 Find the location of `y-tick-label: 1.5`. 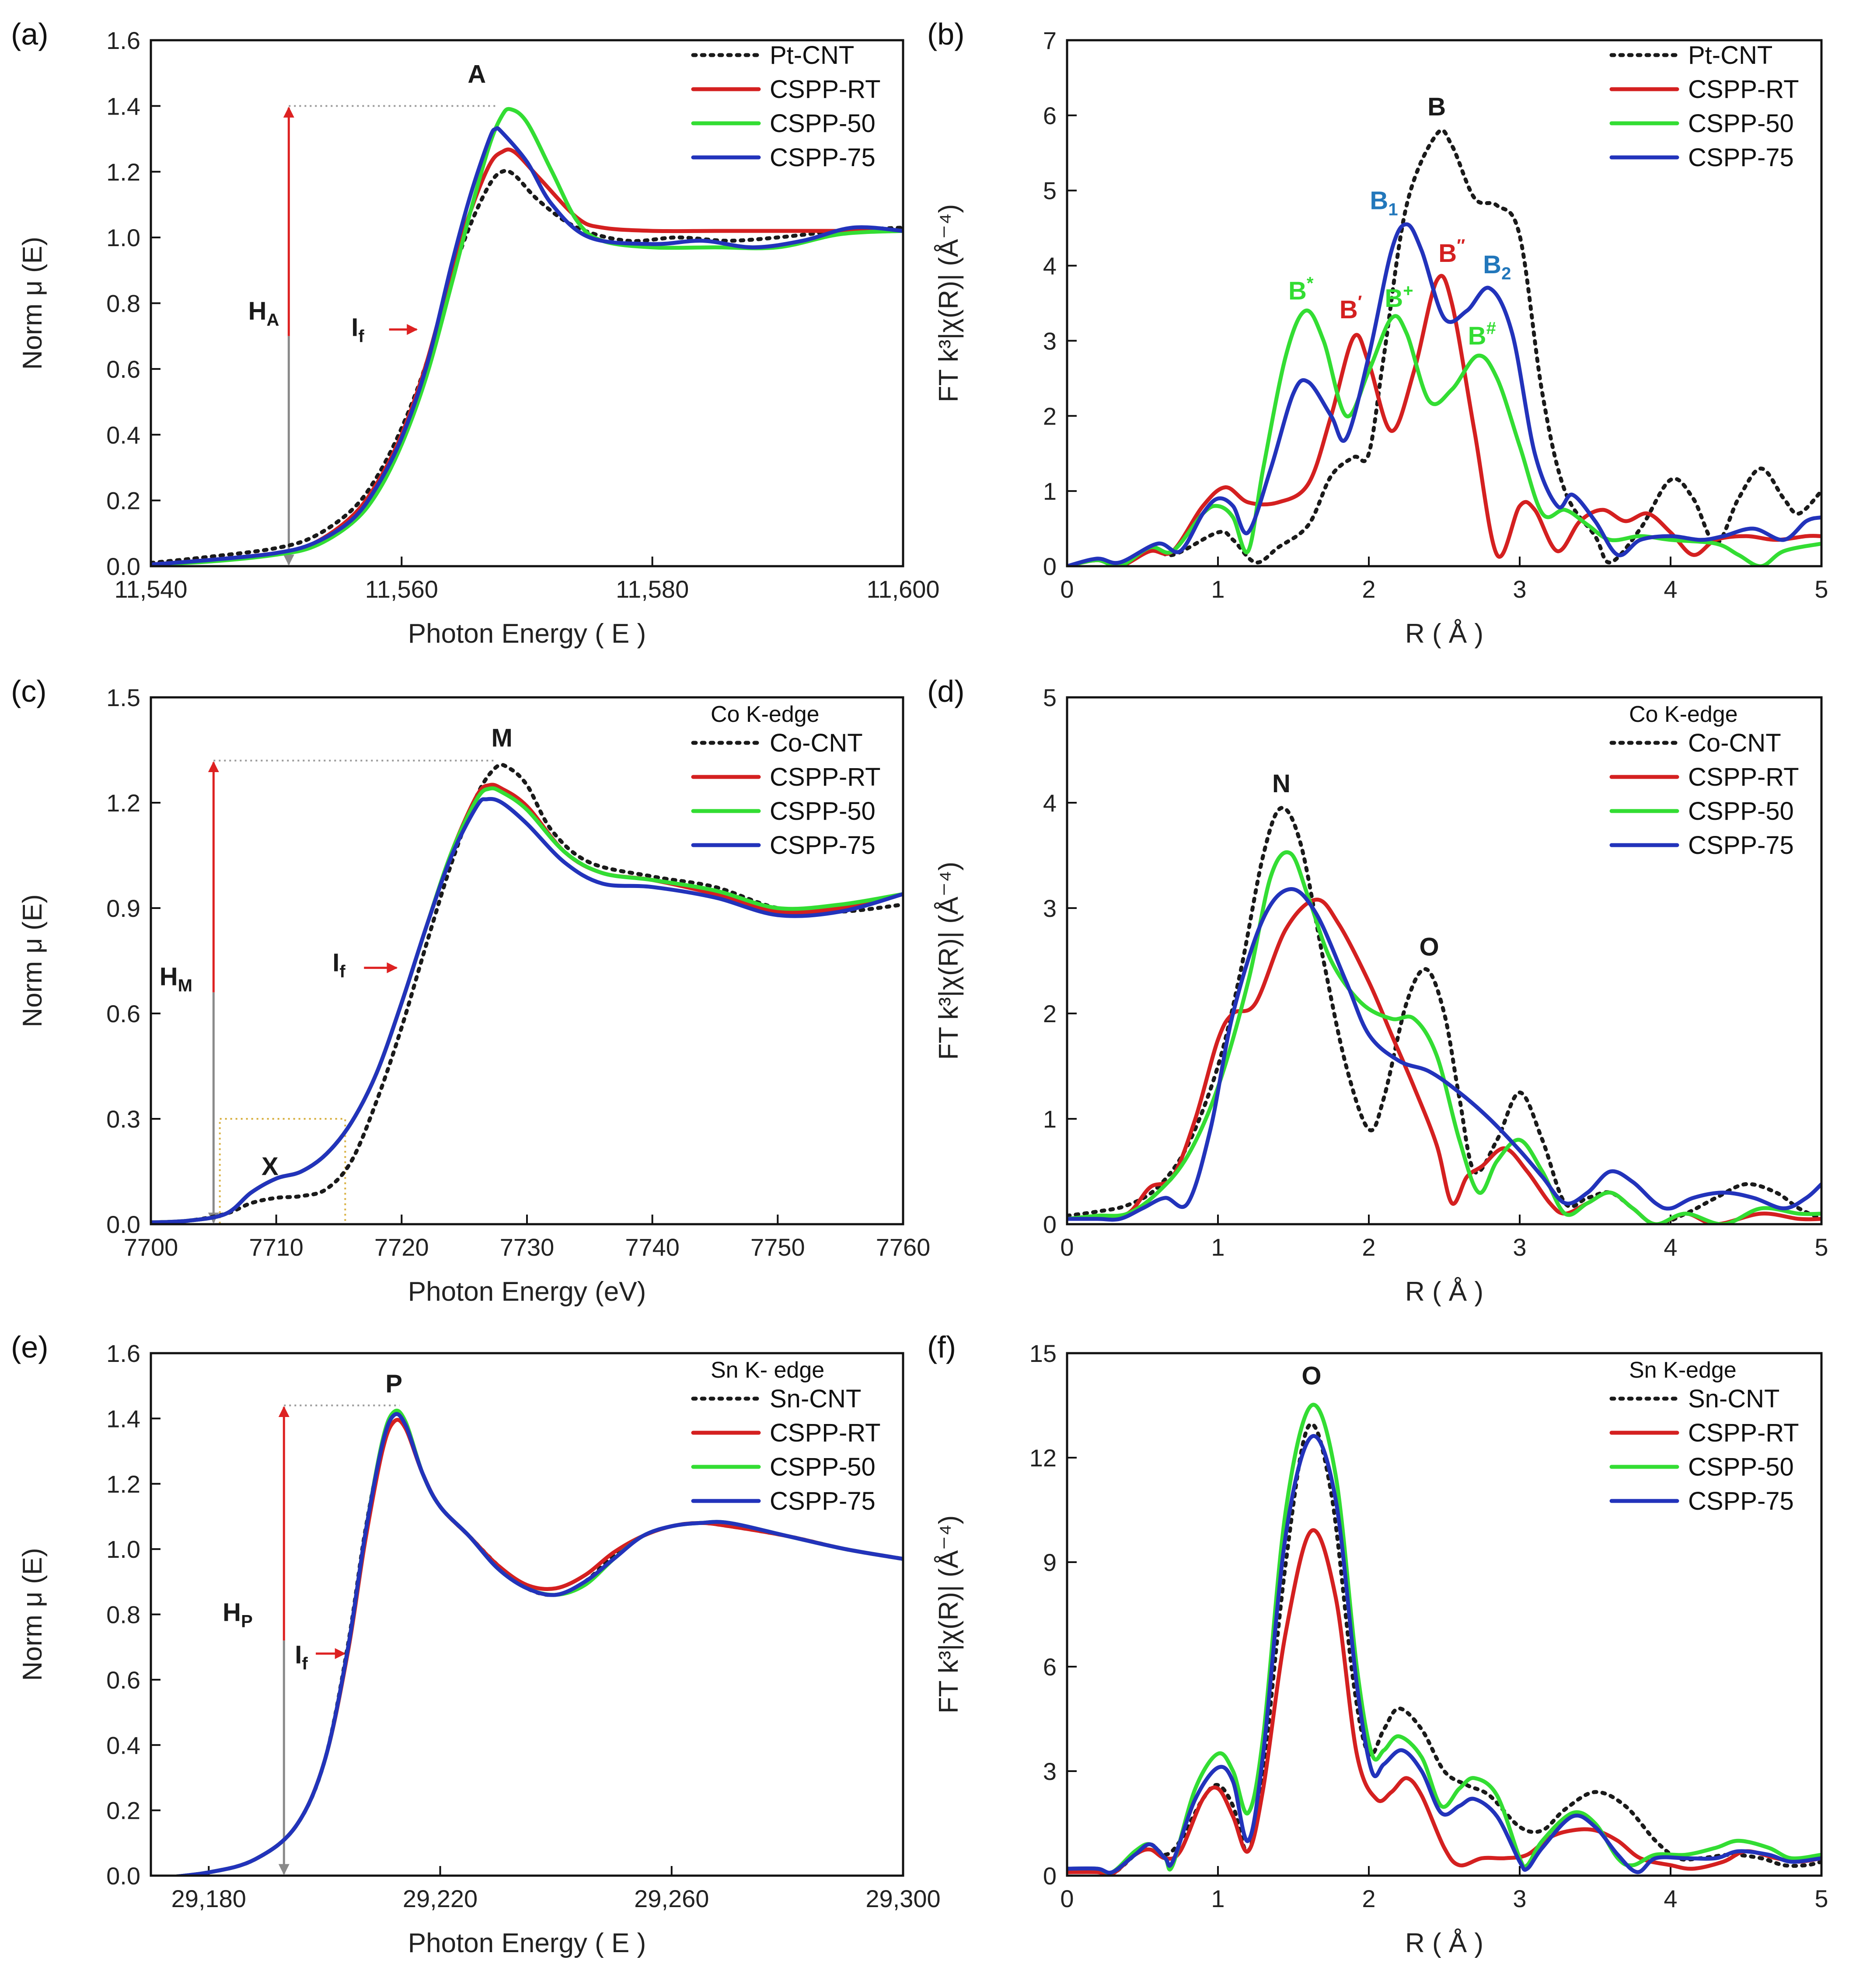

y-tick-label: 1.5 is located at coordinates (123, 697).